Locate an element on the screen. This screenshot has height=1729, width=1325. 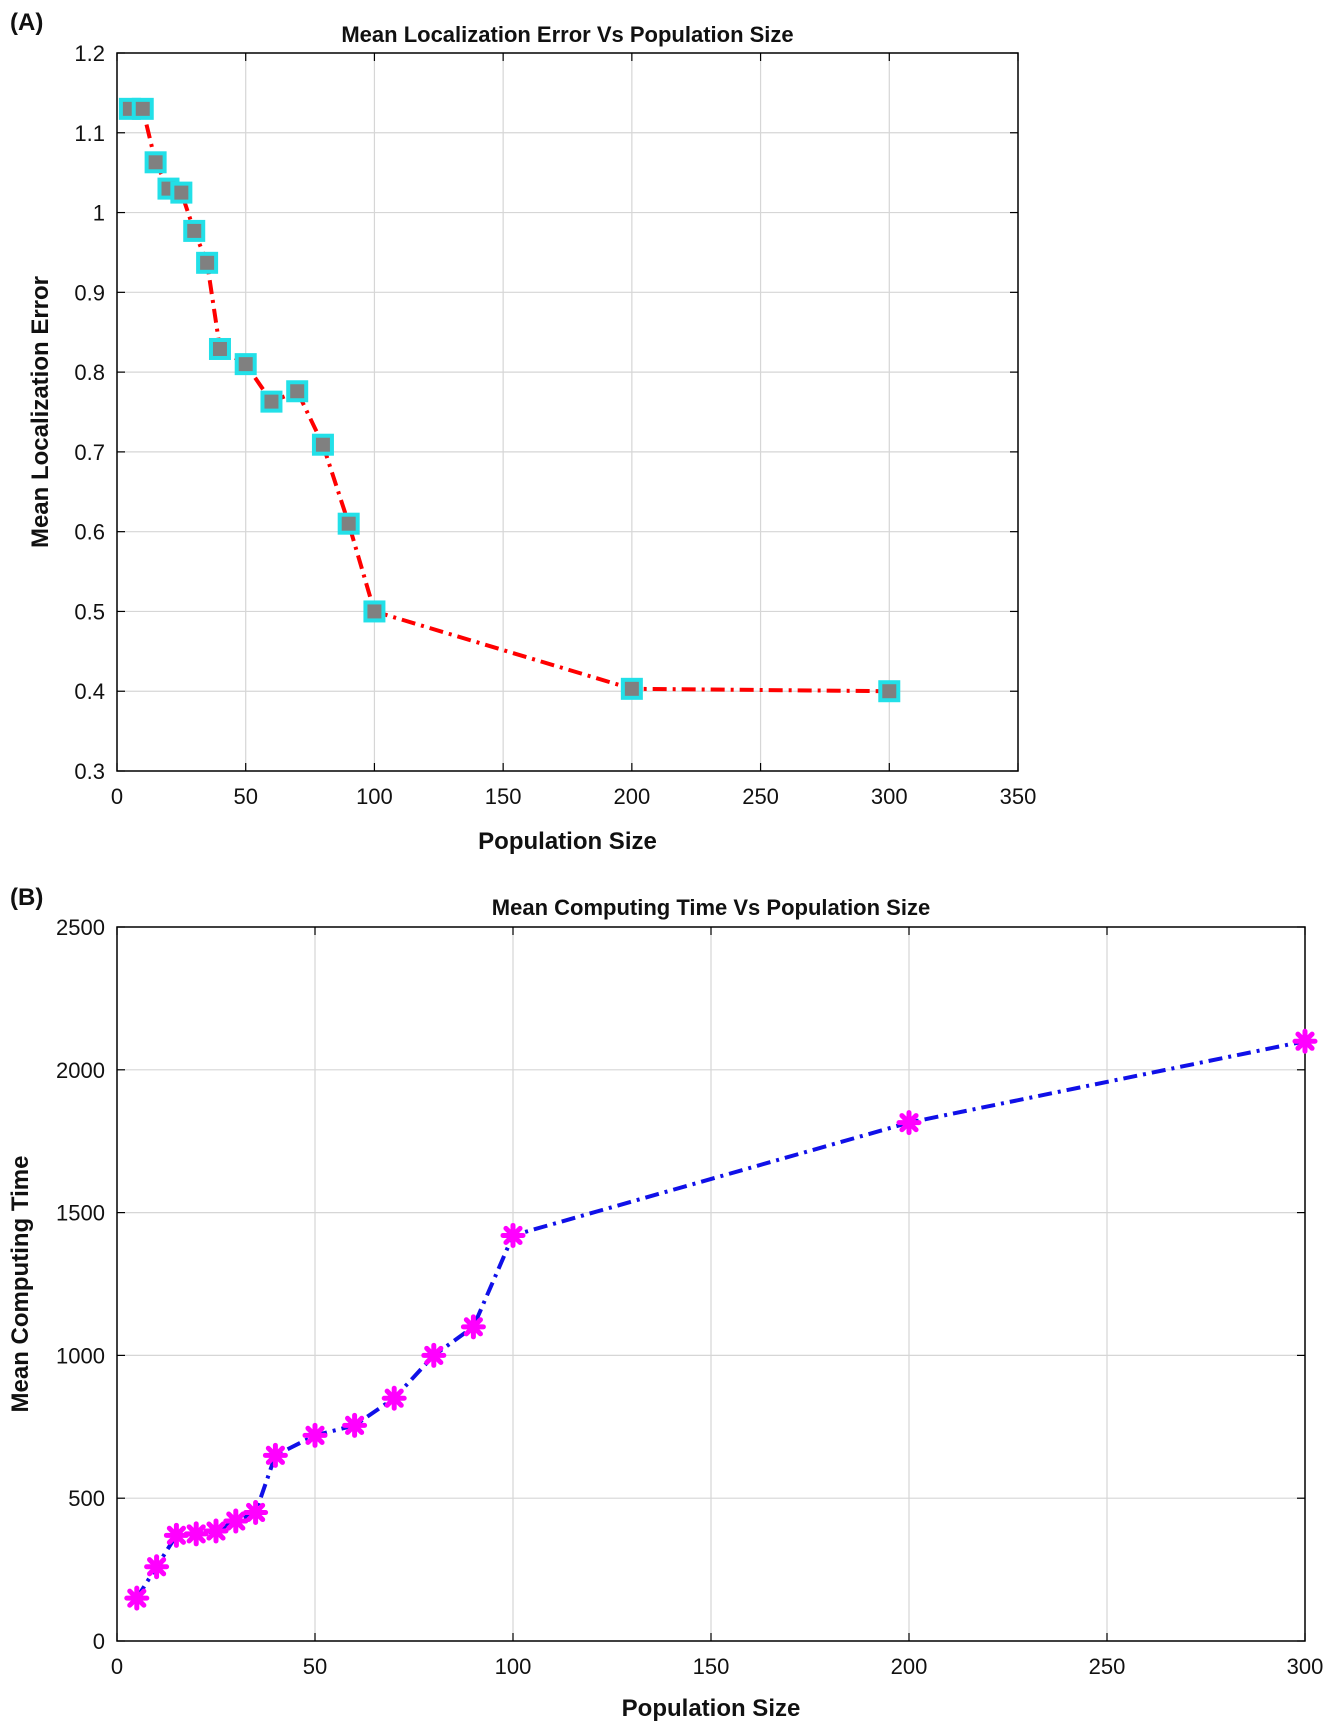
y-tick-label: 1.1 is located at coordinates (89, 133).